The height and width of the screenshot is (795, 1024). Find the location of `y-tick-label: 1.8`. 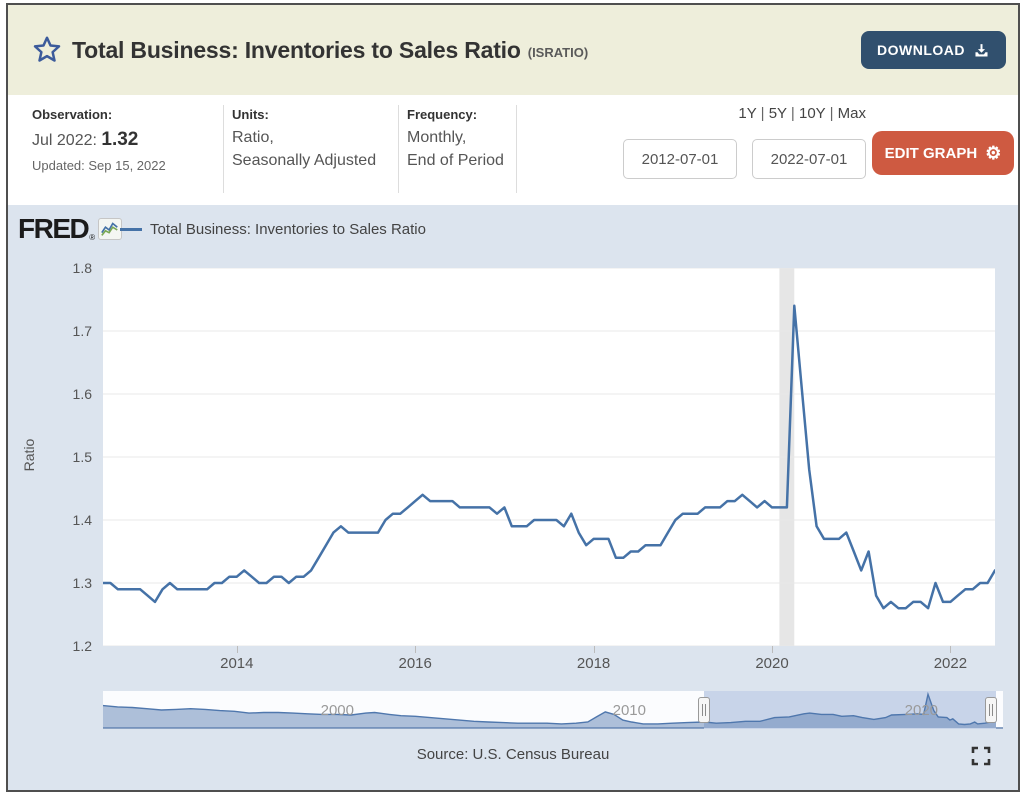

y-tick-label: 1.8 is located at coordinates (82, 268).